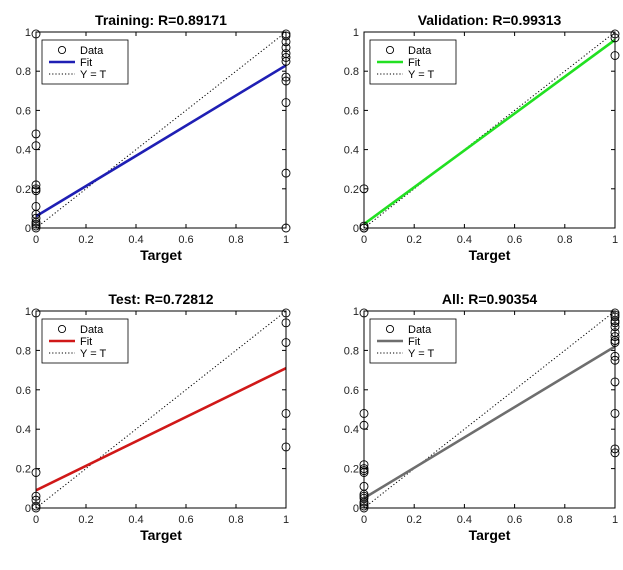  What do you see at coordinates (490, 20) in the screenshot?
I see `chart-title: Validation: R=0.99313` at bounding box center [490, 20].